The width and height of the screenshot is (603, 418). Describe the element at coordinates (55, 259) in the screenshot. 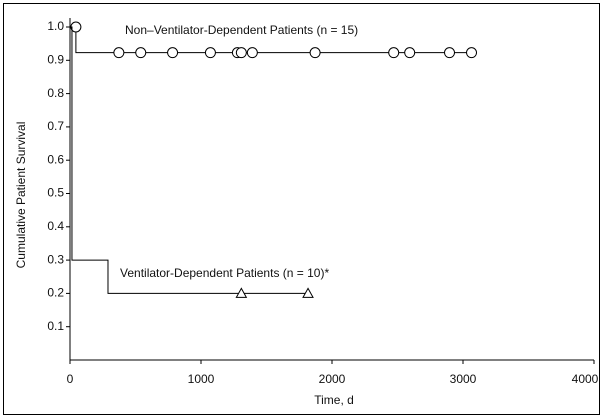

I see `y-tick-label: 0.3` at that location.